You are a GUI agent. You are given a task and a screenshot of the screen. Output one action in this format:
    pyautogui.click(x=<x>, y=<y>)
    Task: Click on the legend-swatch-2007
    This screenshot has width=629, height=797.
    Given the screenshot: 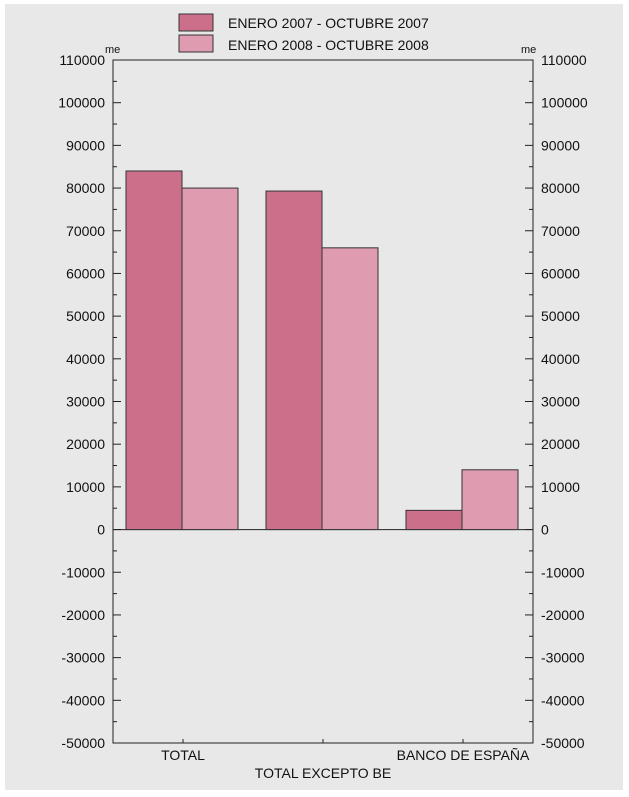 What is the action you would take?
    pyautogui.click(x=196, y=22)
    